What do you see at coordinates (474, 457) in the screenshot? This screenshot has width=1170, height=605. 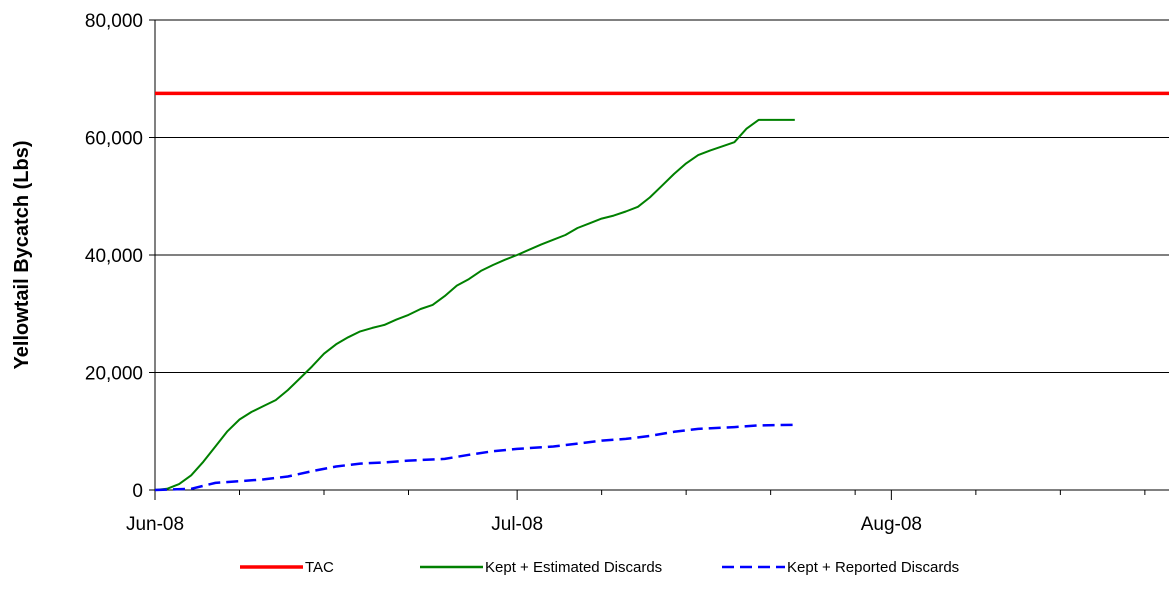 I see `series-line-kept-reported-discards` at bounding box center [474, 457].